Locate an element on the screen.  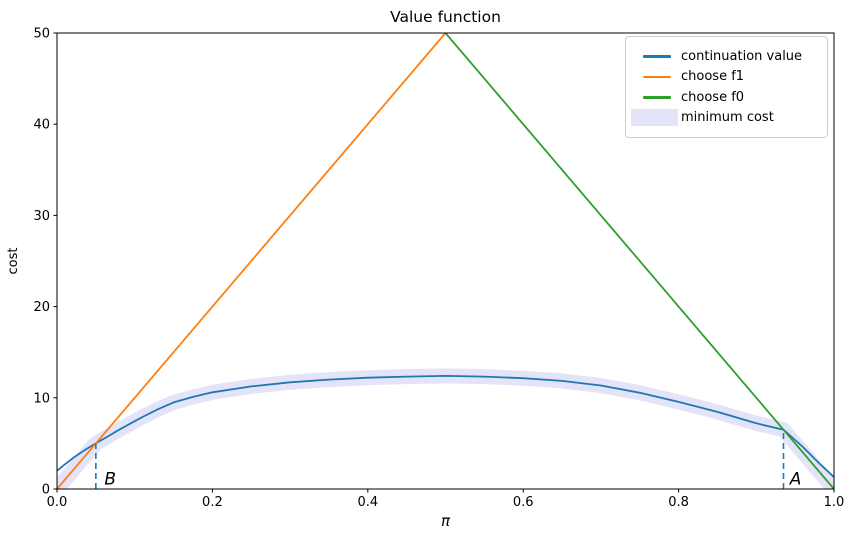
y-tick-label: 50 is located at coordinates (41, 34).